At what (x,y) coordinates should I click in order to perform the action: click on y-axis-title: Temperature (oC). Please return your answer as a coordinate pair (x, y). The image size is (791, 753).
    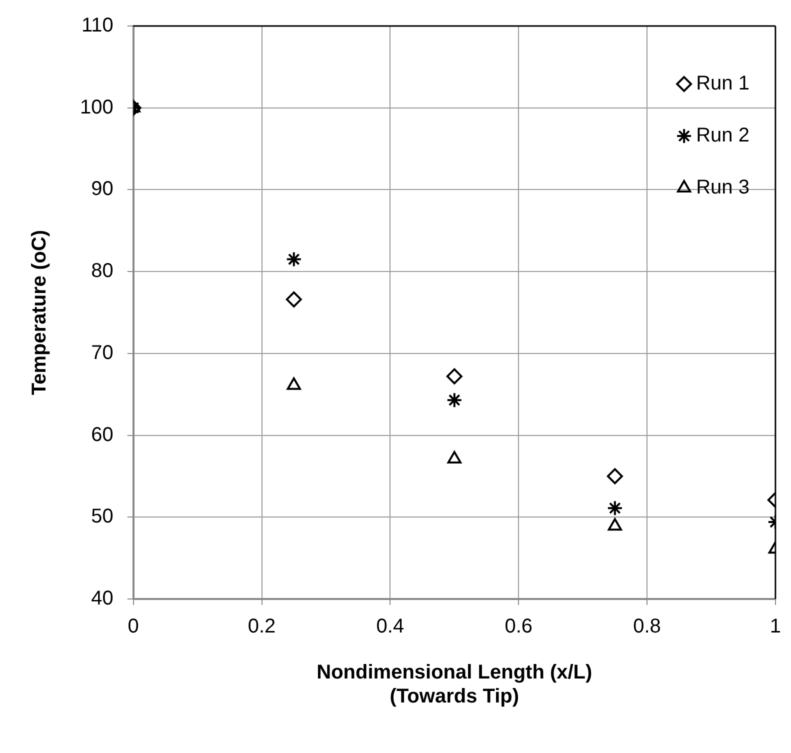
    Looking at the image, I should click on (39, 313).